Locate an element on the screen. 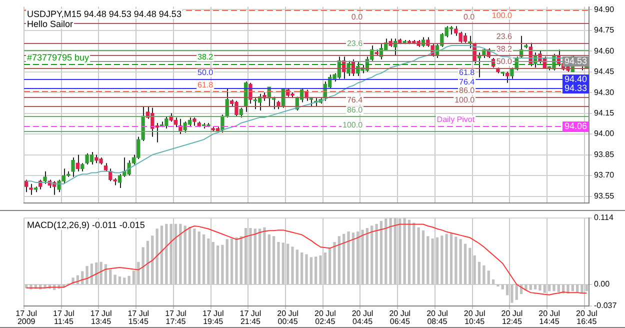 This screenshot has width=625, height=328. x-tick-label: 20 Jul 08:45 is located at coordinates (437, 317).